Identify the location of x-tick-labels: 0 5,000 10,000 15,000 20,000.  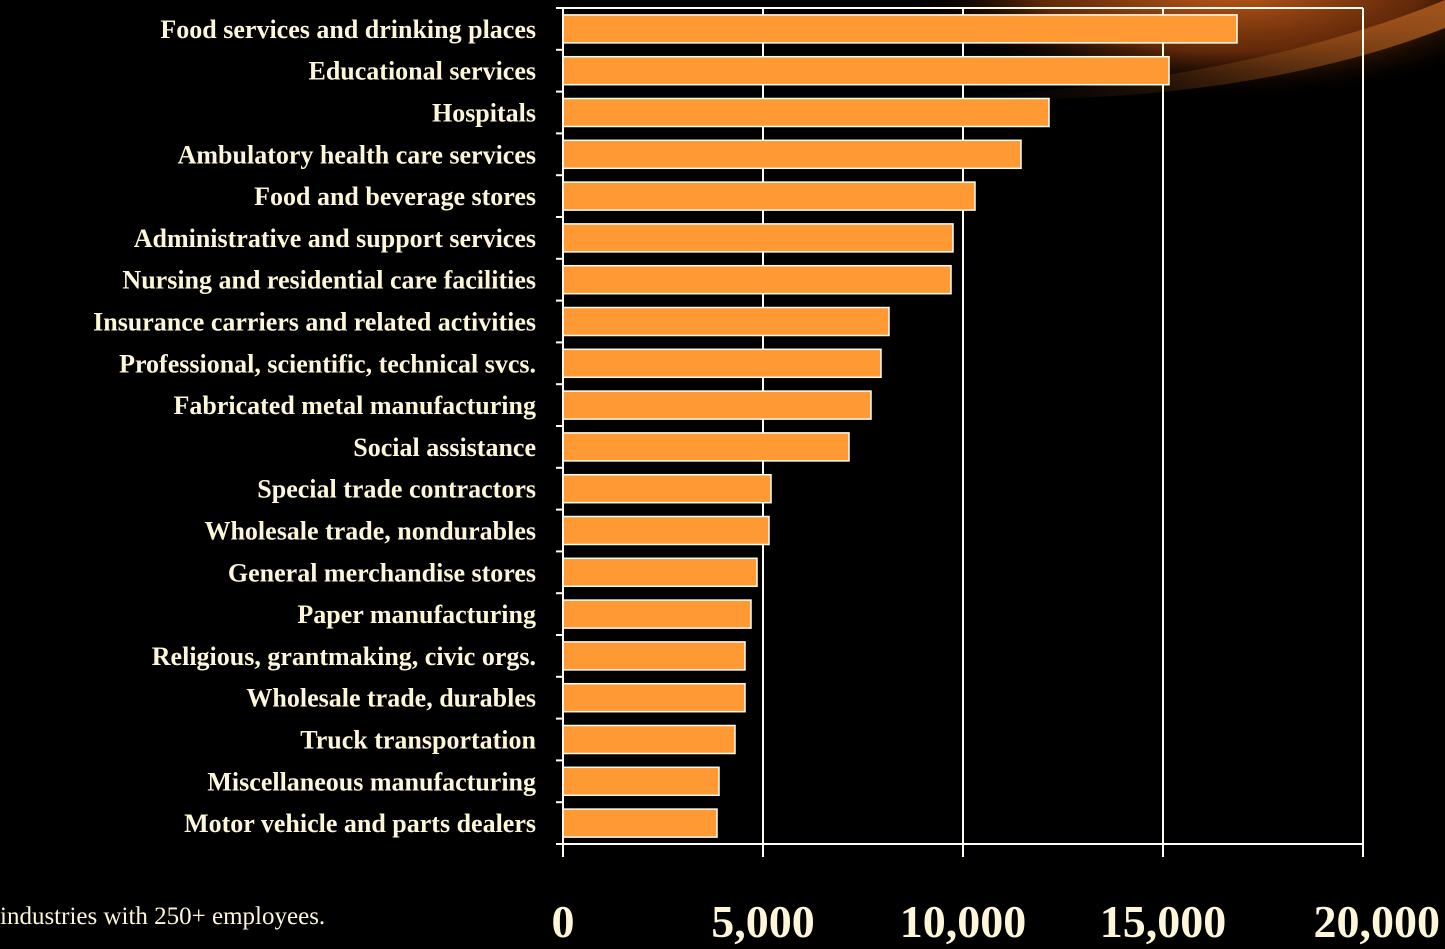
(996, 921).